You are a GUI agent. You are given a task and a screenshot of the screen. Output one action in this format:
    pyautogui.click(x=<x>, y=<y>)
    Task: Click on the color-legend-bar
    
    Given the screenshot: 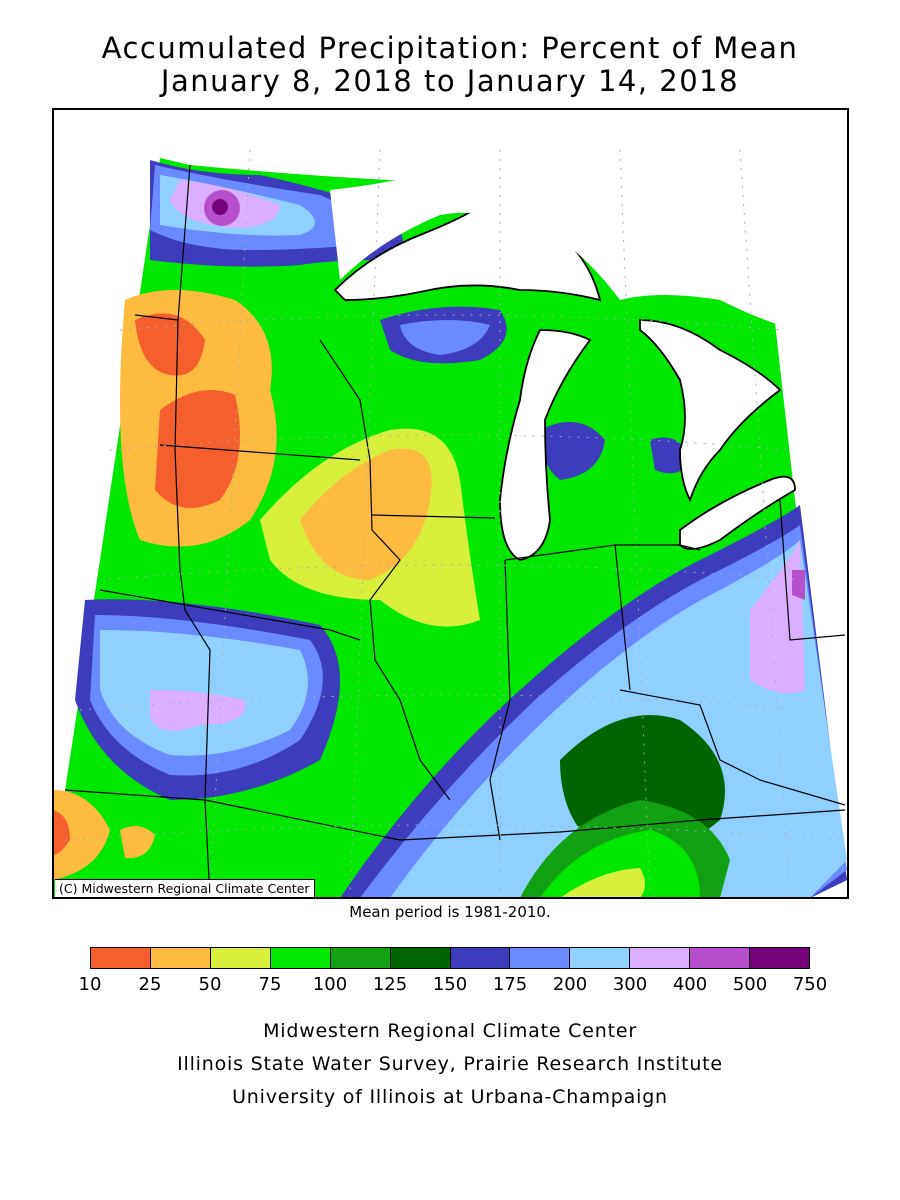 What is the action you would take?
    pyautogui.click(x=450, y=958)
    